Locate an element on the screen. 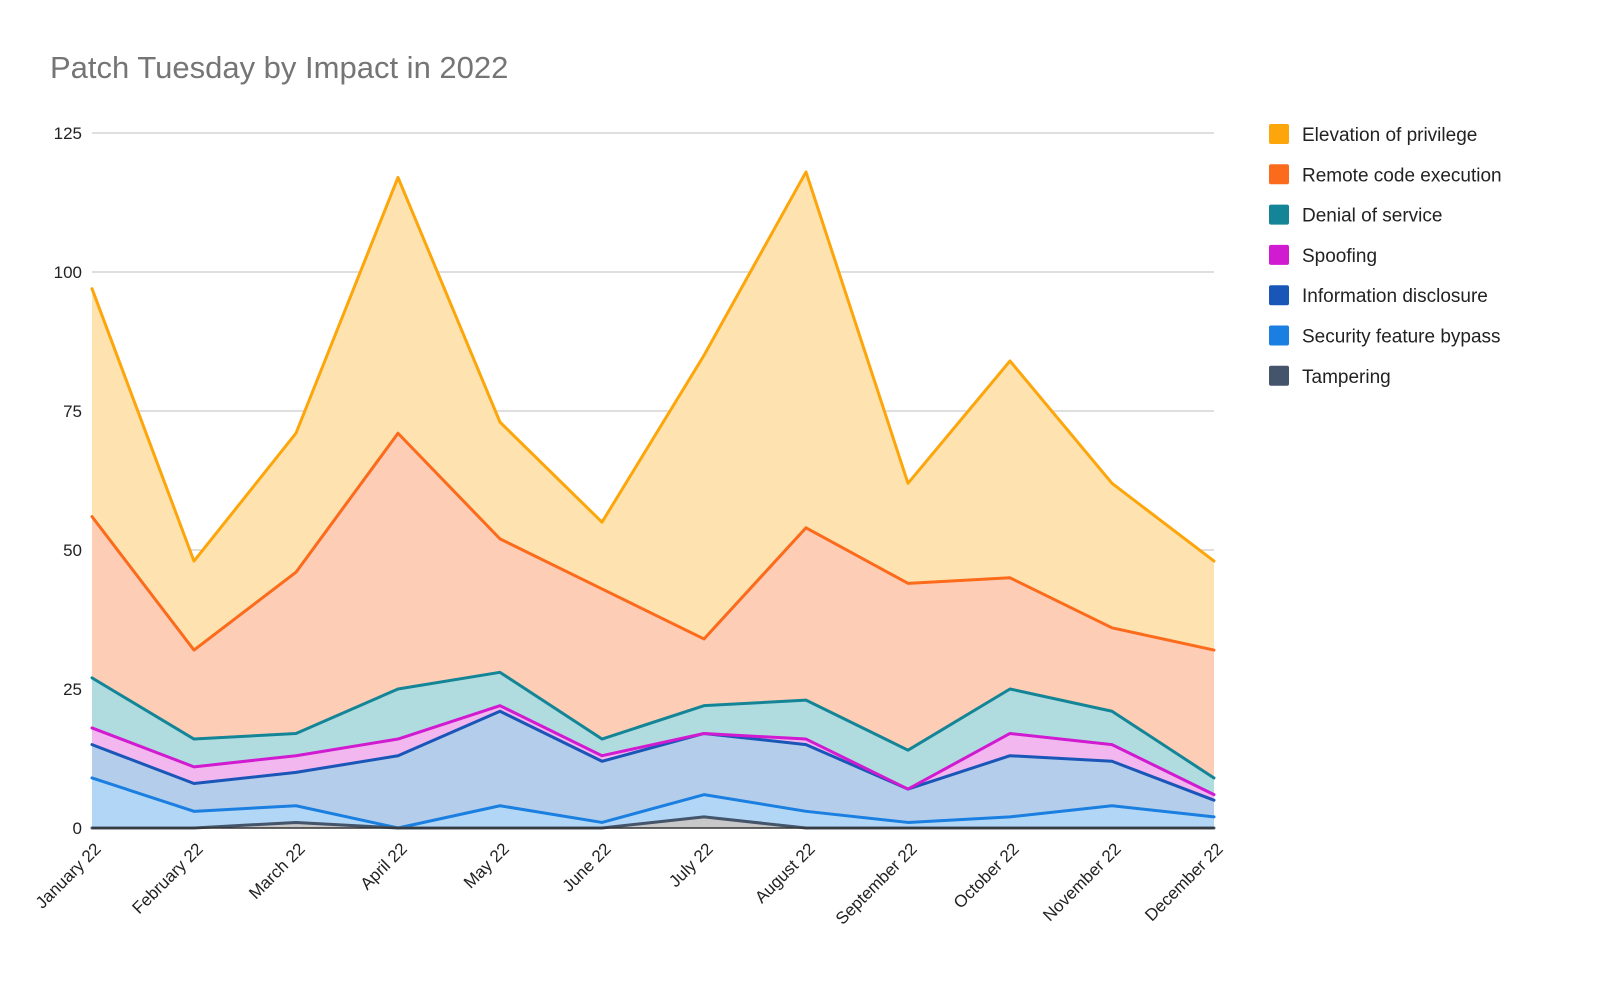 This screenshot has height=1006, width=1600. legend-label-elevation-of-privilege: Elevation of privilege is located at coordinates (1389, 135).